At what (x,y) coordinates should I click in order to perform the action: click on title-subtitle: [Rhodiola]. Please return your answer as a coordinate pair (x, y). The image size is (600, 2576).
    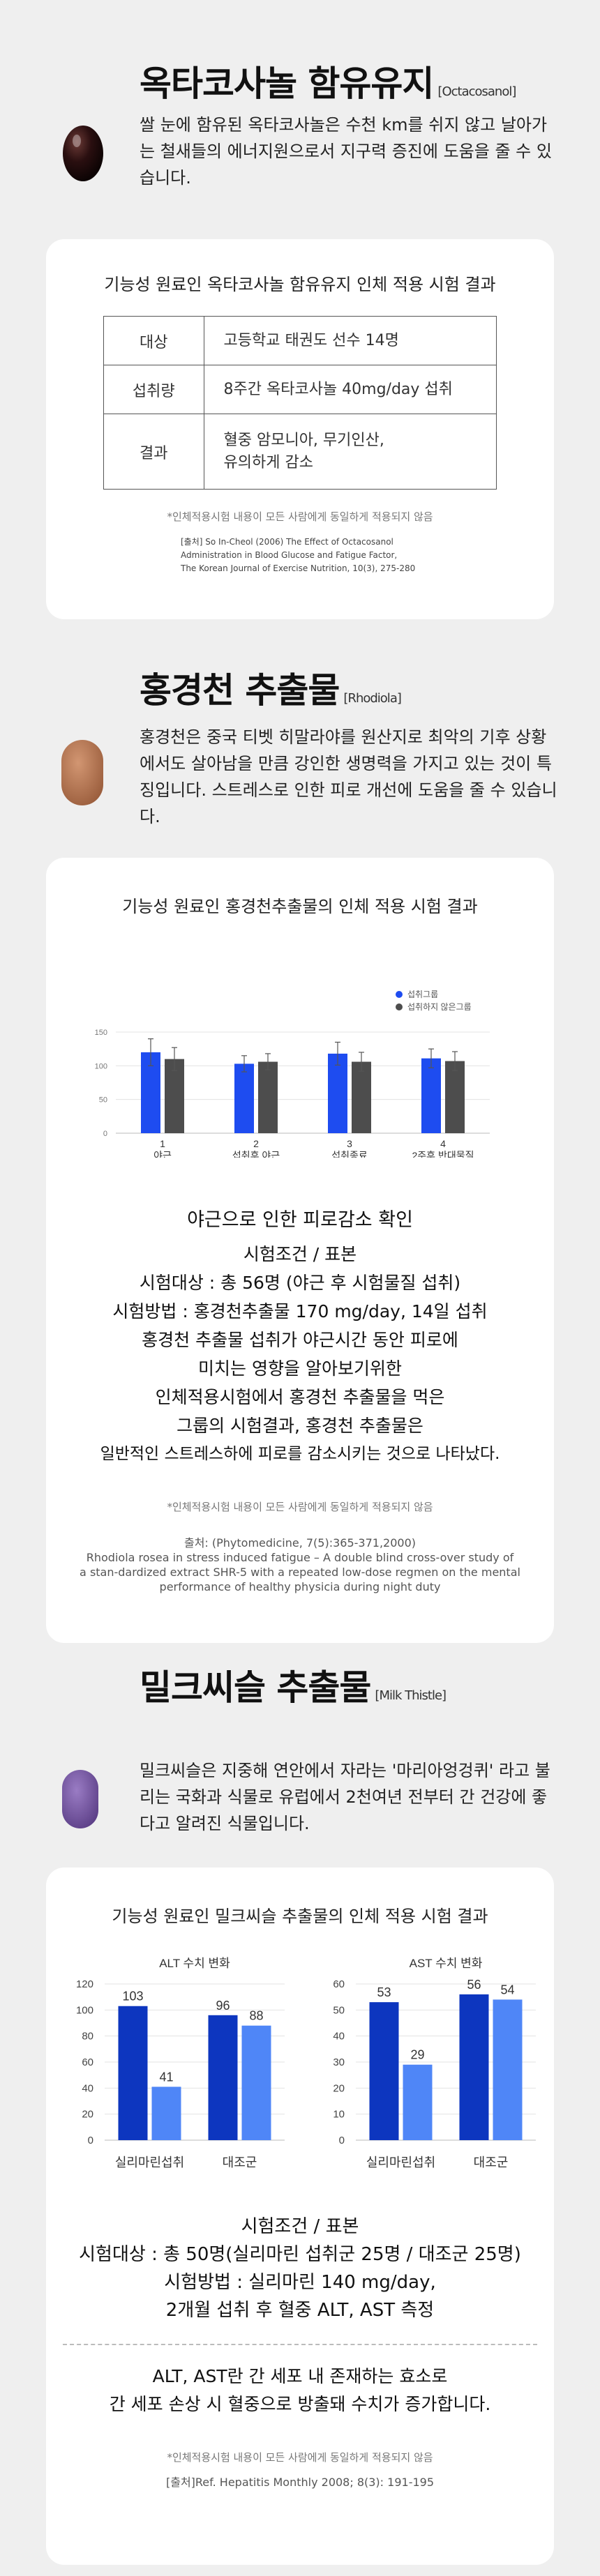
    Looking at the image, I should click on (372, 698).